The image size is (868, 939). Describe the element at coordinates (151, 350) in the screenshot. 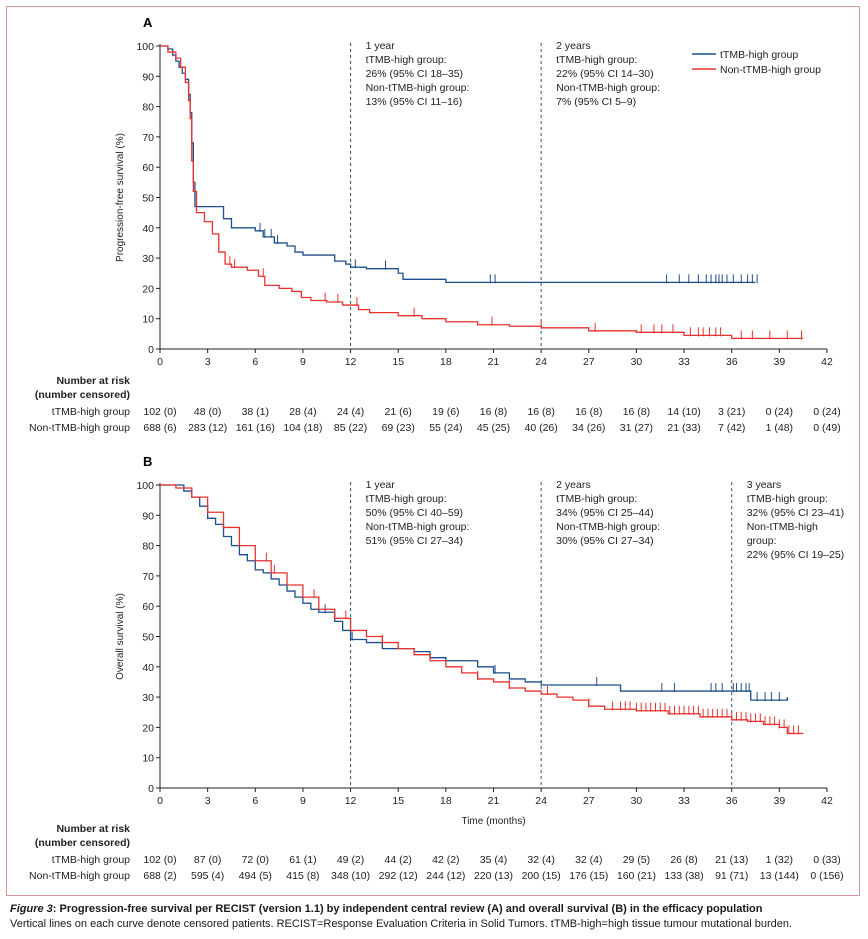

I see `y-tick-label: 0` at that location.